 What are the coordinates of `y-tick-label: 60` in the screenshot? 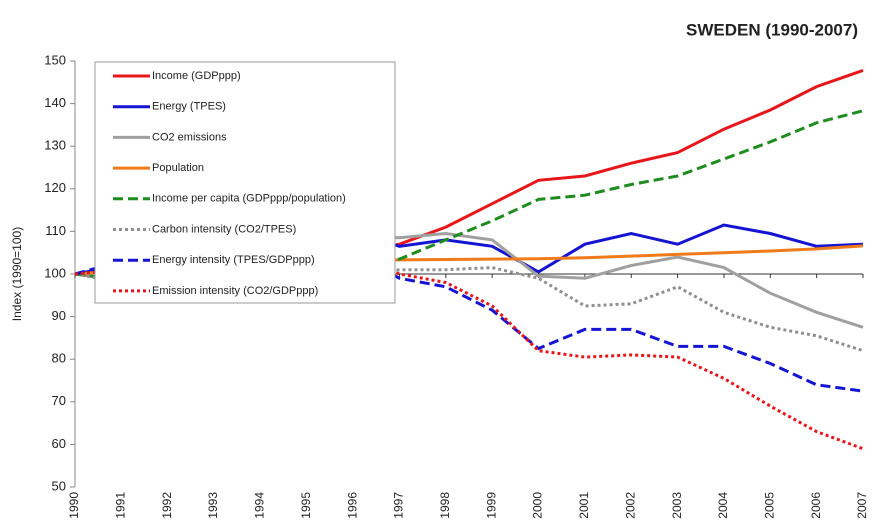 It's located at (59, 443).